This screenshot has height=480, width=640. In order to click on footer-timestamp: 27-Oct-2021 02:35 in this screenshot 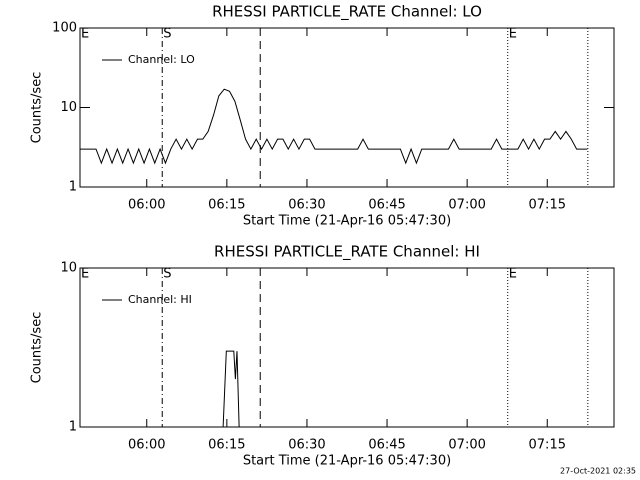, I will do `click(598, 471)`.